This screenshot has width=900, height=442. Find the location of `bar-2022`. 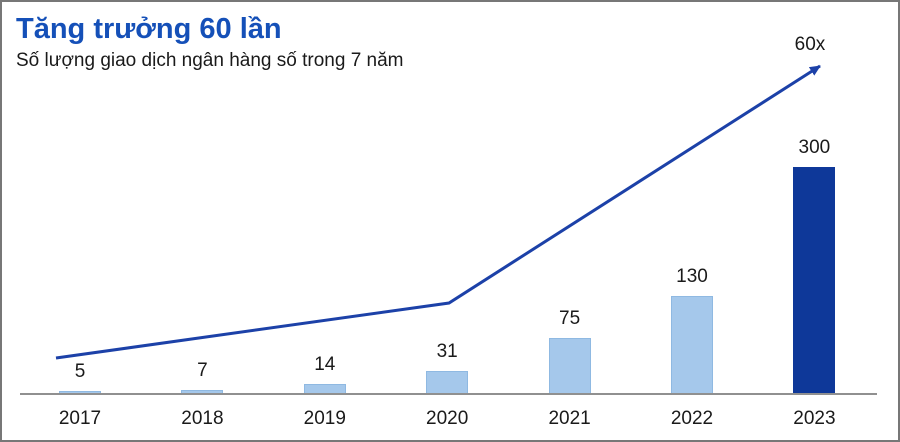

bar-2022 is located at coordinates (692, 345).